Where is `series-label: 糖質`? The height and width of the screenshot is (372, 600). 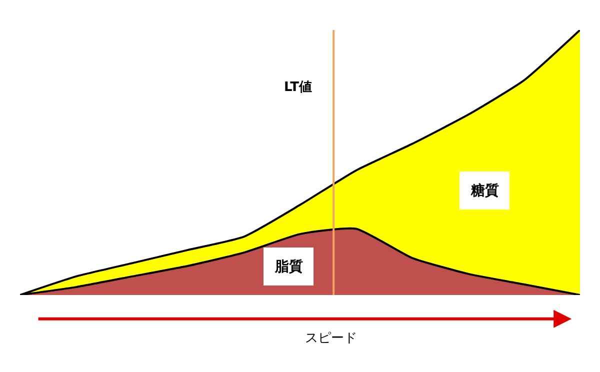
series-label: 糖質 is located at coordinates (484, 190).